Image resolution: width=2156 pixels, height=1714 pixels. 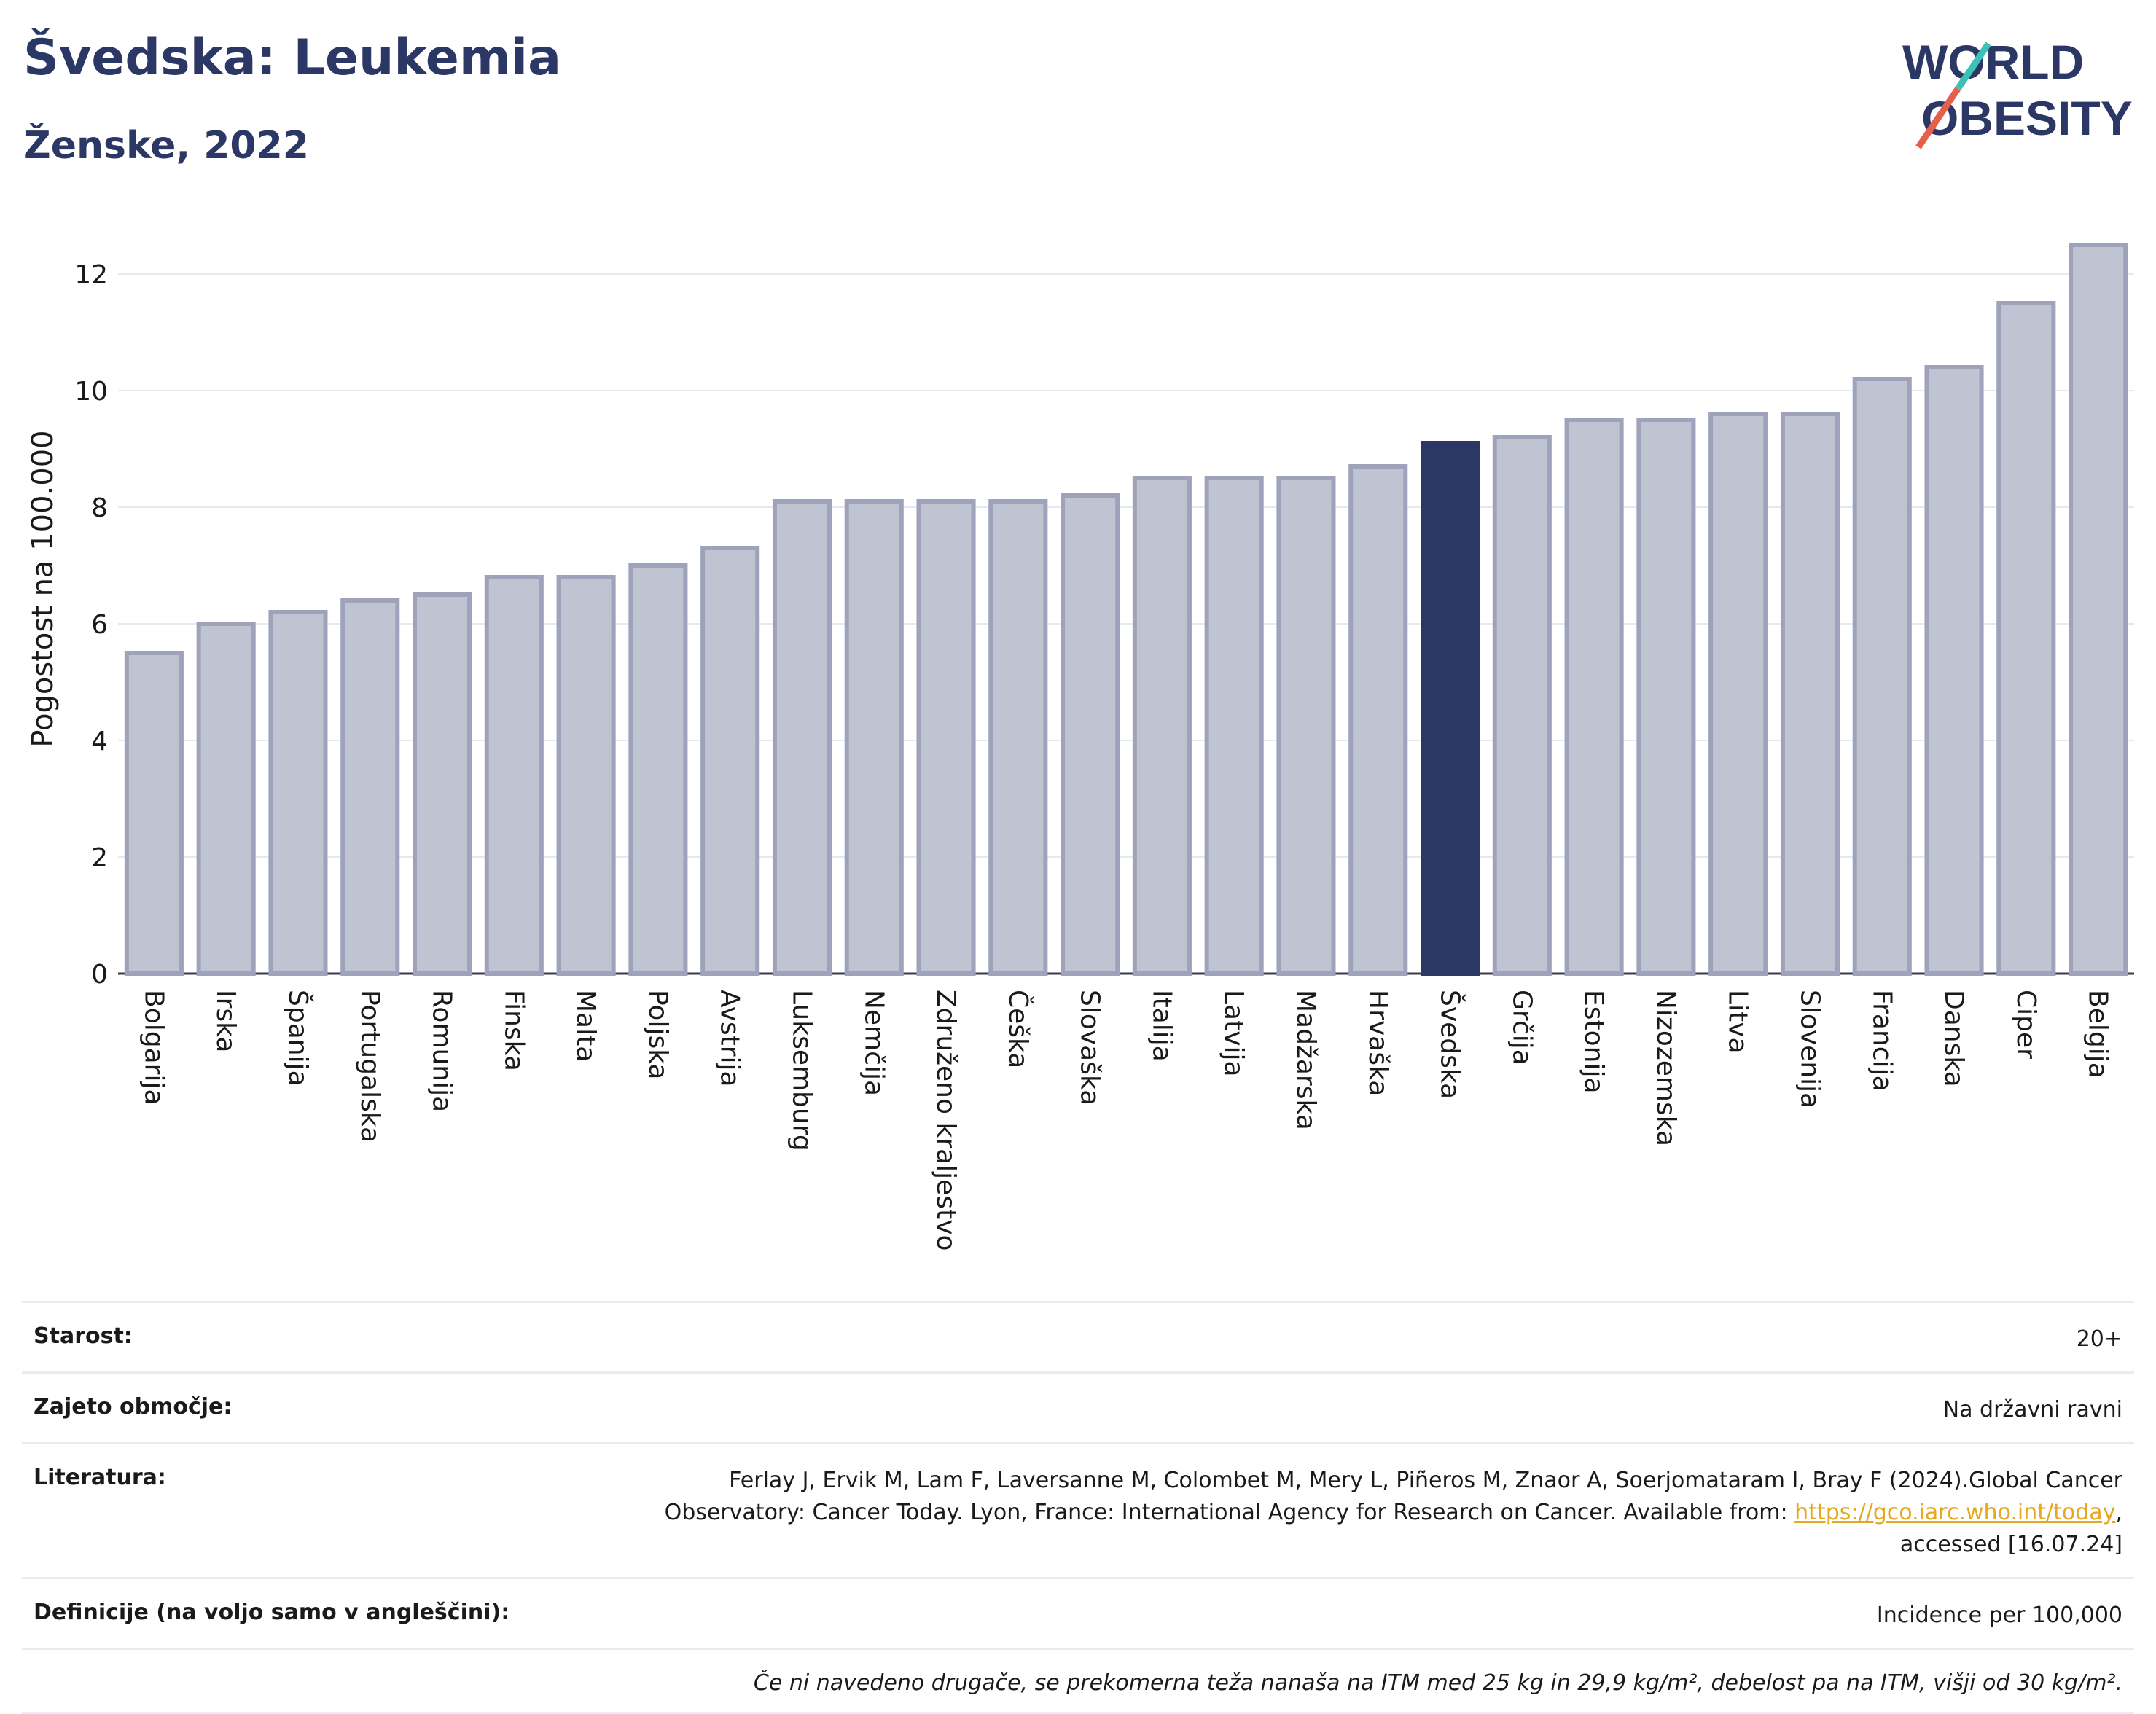 What do you see at coordinates (2032, 1410) in the screenshot?
I see `area-value: Na državni ravni` at bounding box center [2032, 1410].